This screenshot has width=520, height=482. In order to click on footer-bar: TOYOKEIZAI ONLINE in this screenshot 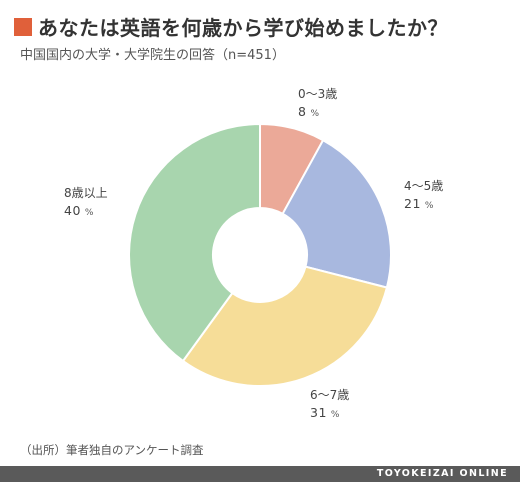, I will do `click(260, 474)`.